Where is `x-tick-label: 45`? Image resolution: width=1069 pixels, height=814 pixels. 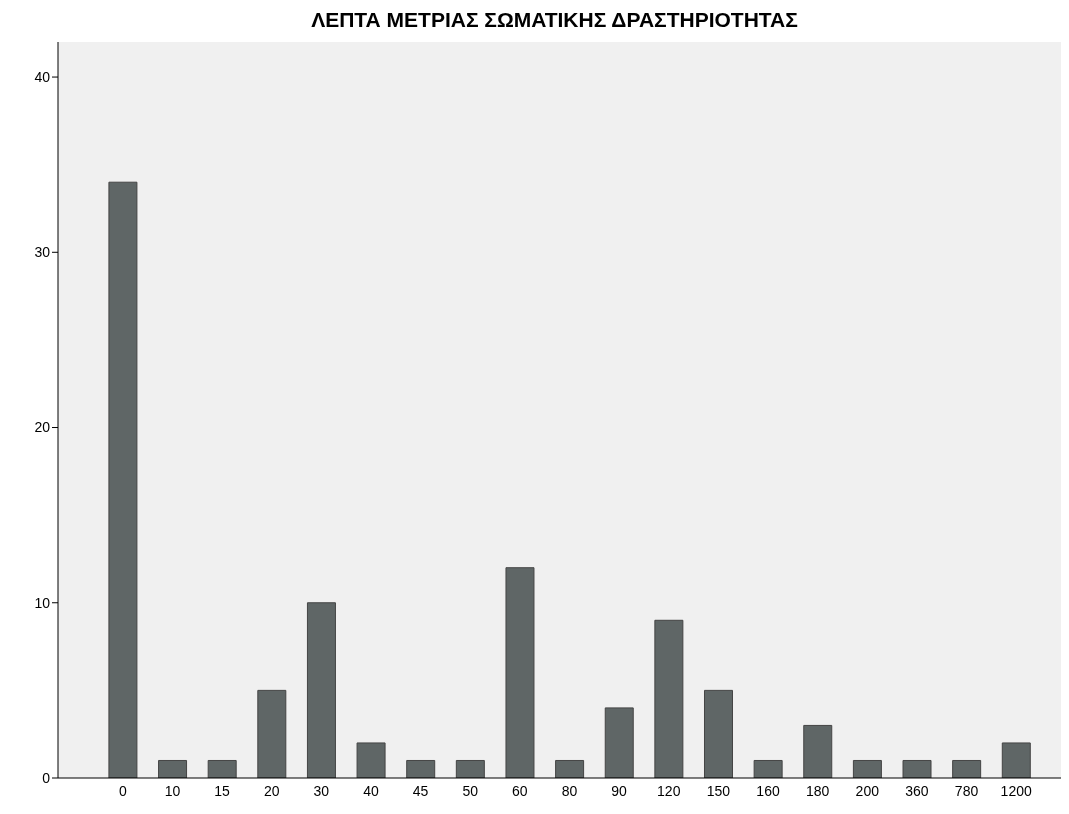 x-tick-label: 45 is located at coordinates (420, 790).